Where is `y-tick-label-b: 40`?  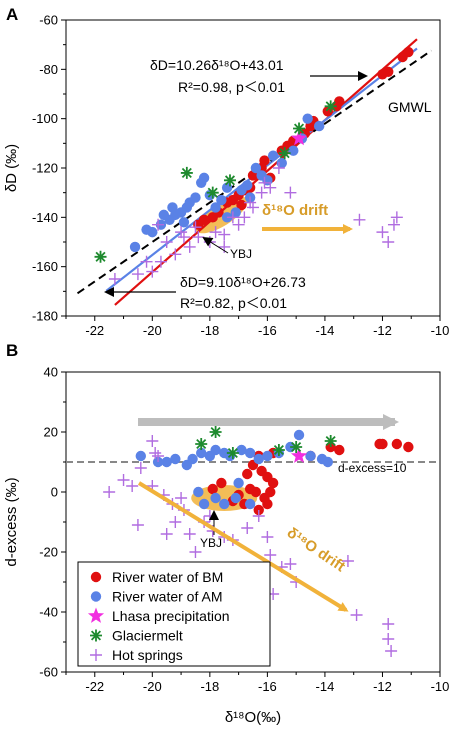
y-tick-label-b: 40 is located at coordinates (51, 372).